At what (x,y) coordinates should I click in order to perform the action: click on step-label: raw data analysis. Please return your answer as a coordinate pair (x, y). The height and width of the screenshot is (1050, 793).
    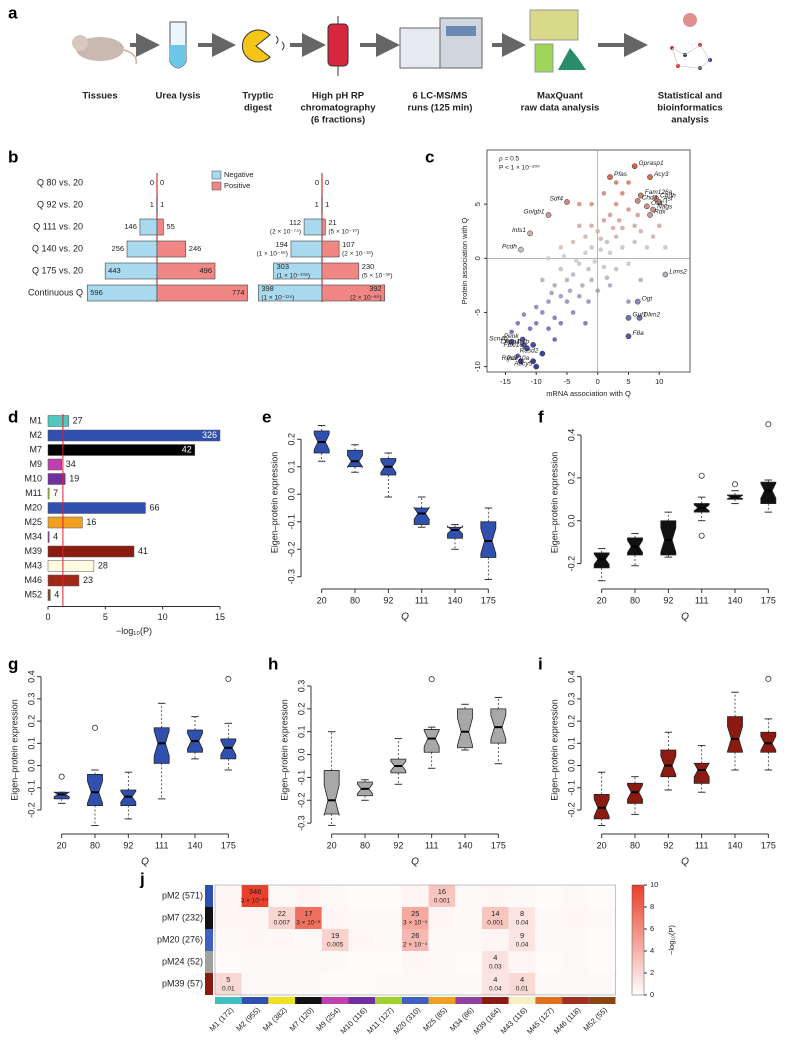
    Looking at the image, I should click on (560, 108).